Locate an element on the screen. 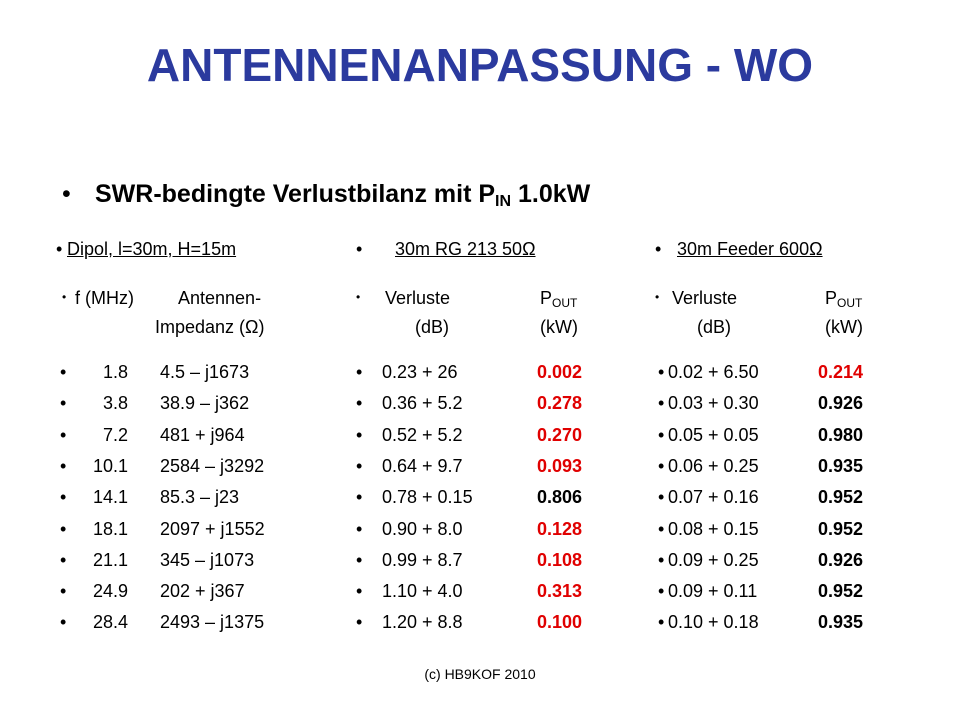 This screenshot has height=720, width=960. header-label: Antennen- is located at coordinates (220, 298).